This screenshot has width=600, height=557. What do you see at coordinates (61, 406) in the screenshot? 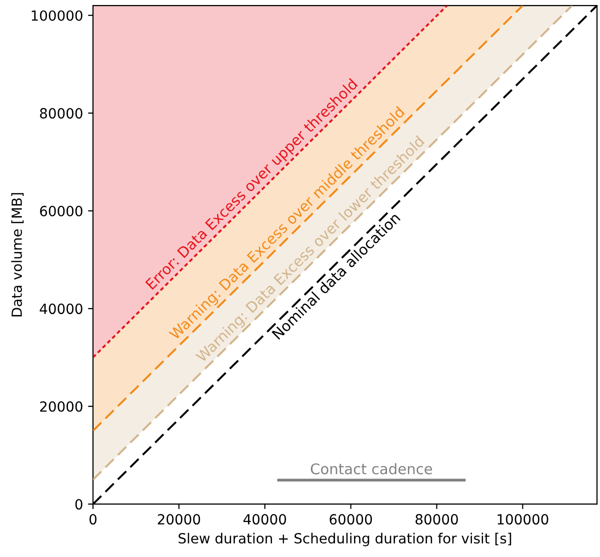
I see `y-tick-label: 20000` at bounding box center [61, 406].